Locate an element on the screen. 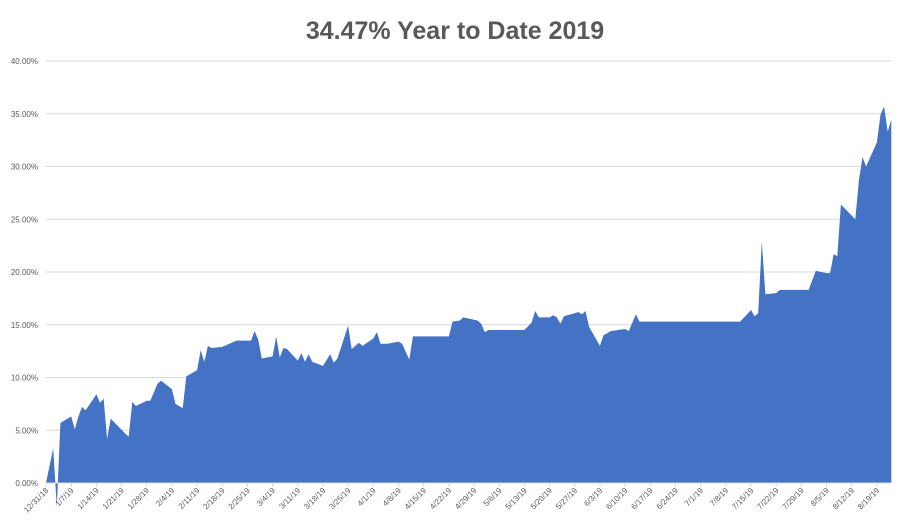 The width and height of the screenshot is (899, 527). x-tick-label: 7/22/19 is located at coordinates (768, 499).